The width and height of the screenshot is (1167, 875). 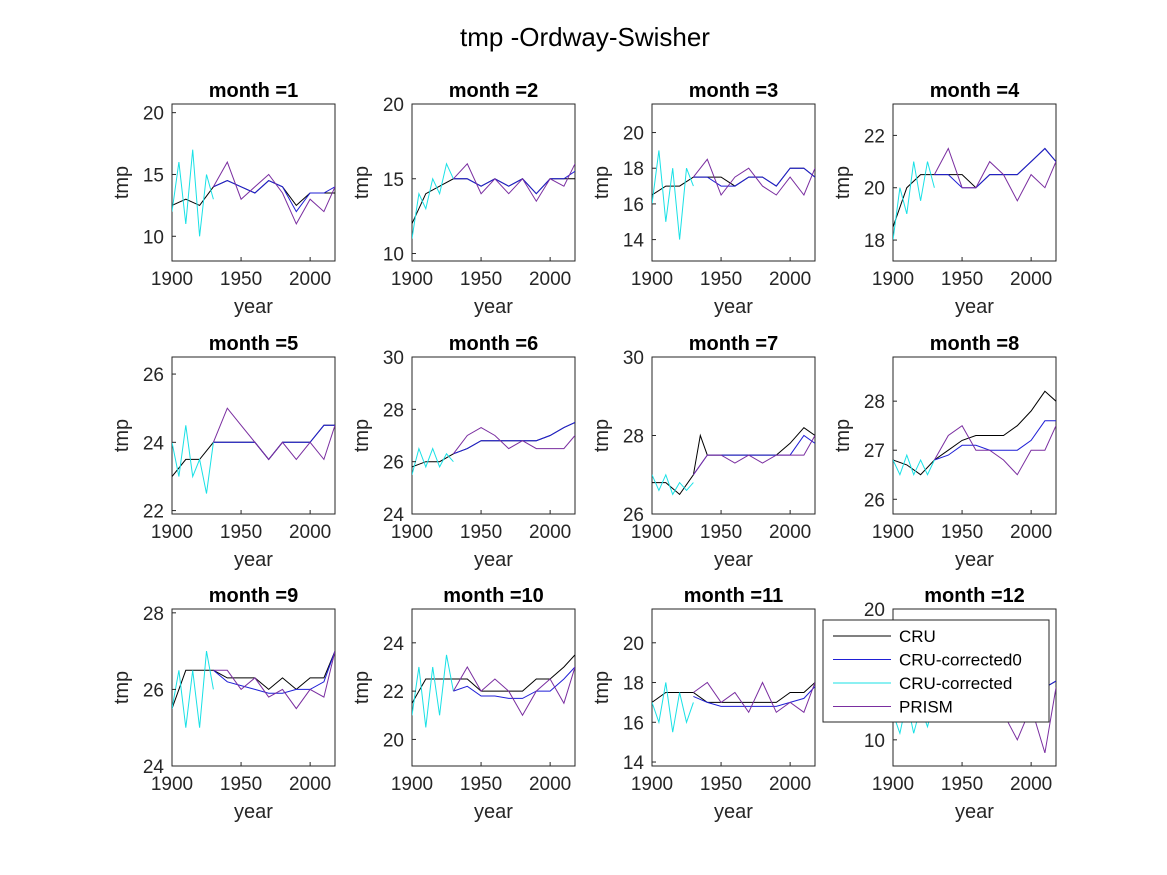 What do you see at coordinates (917, 636) in the screenshot?
I see `legend-label: CRU` at bounding box center [917, 636].